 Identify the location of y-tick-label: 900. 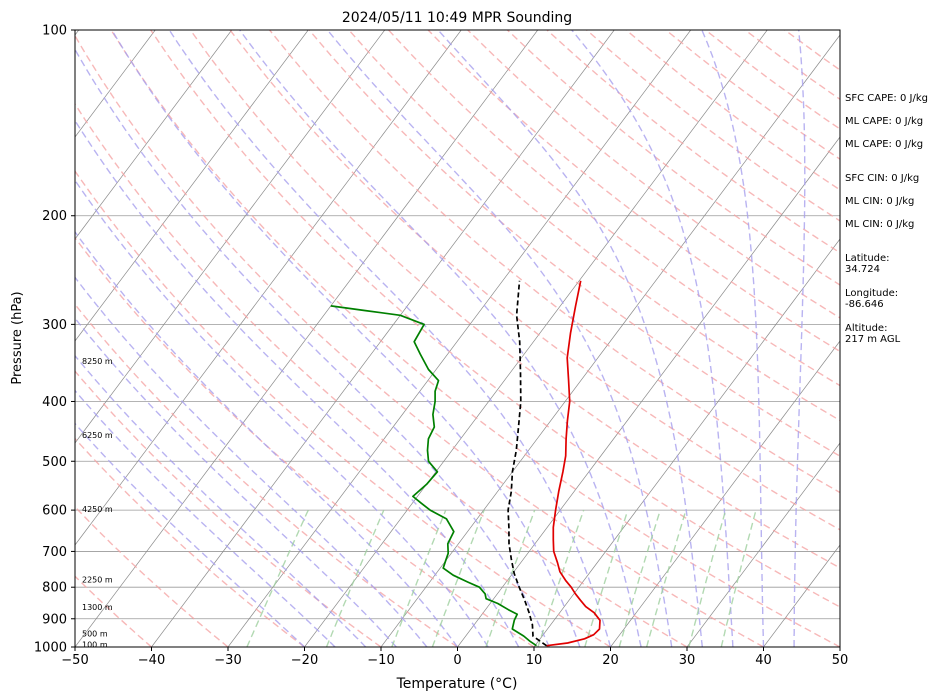
(54, 619).